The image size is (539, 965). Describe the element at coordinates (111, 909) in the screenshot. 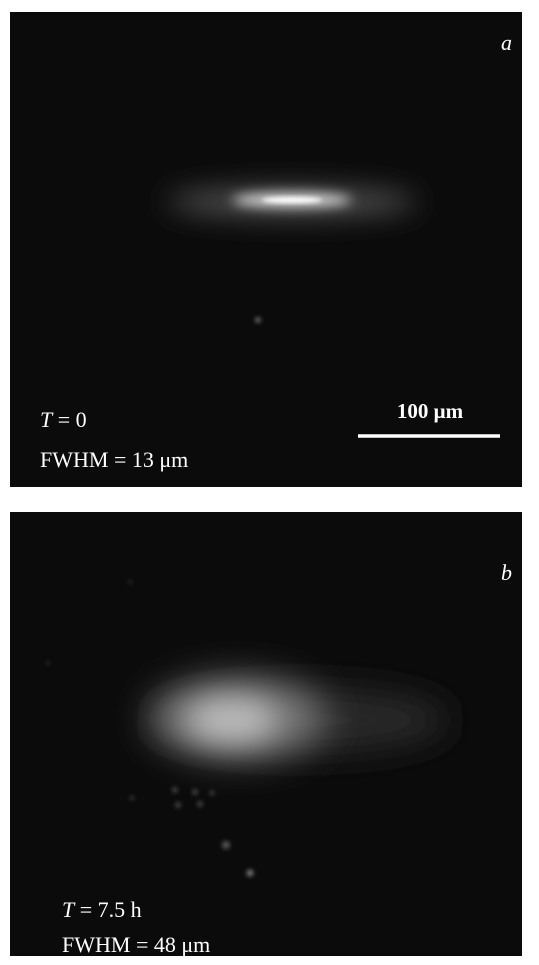

I see `time-value: = 7.5 h` at that location.